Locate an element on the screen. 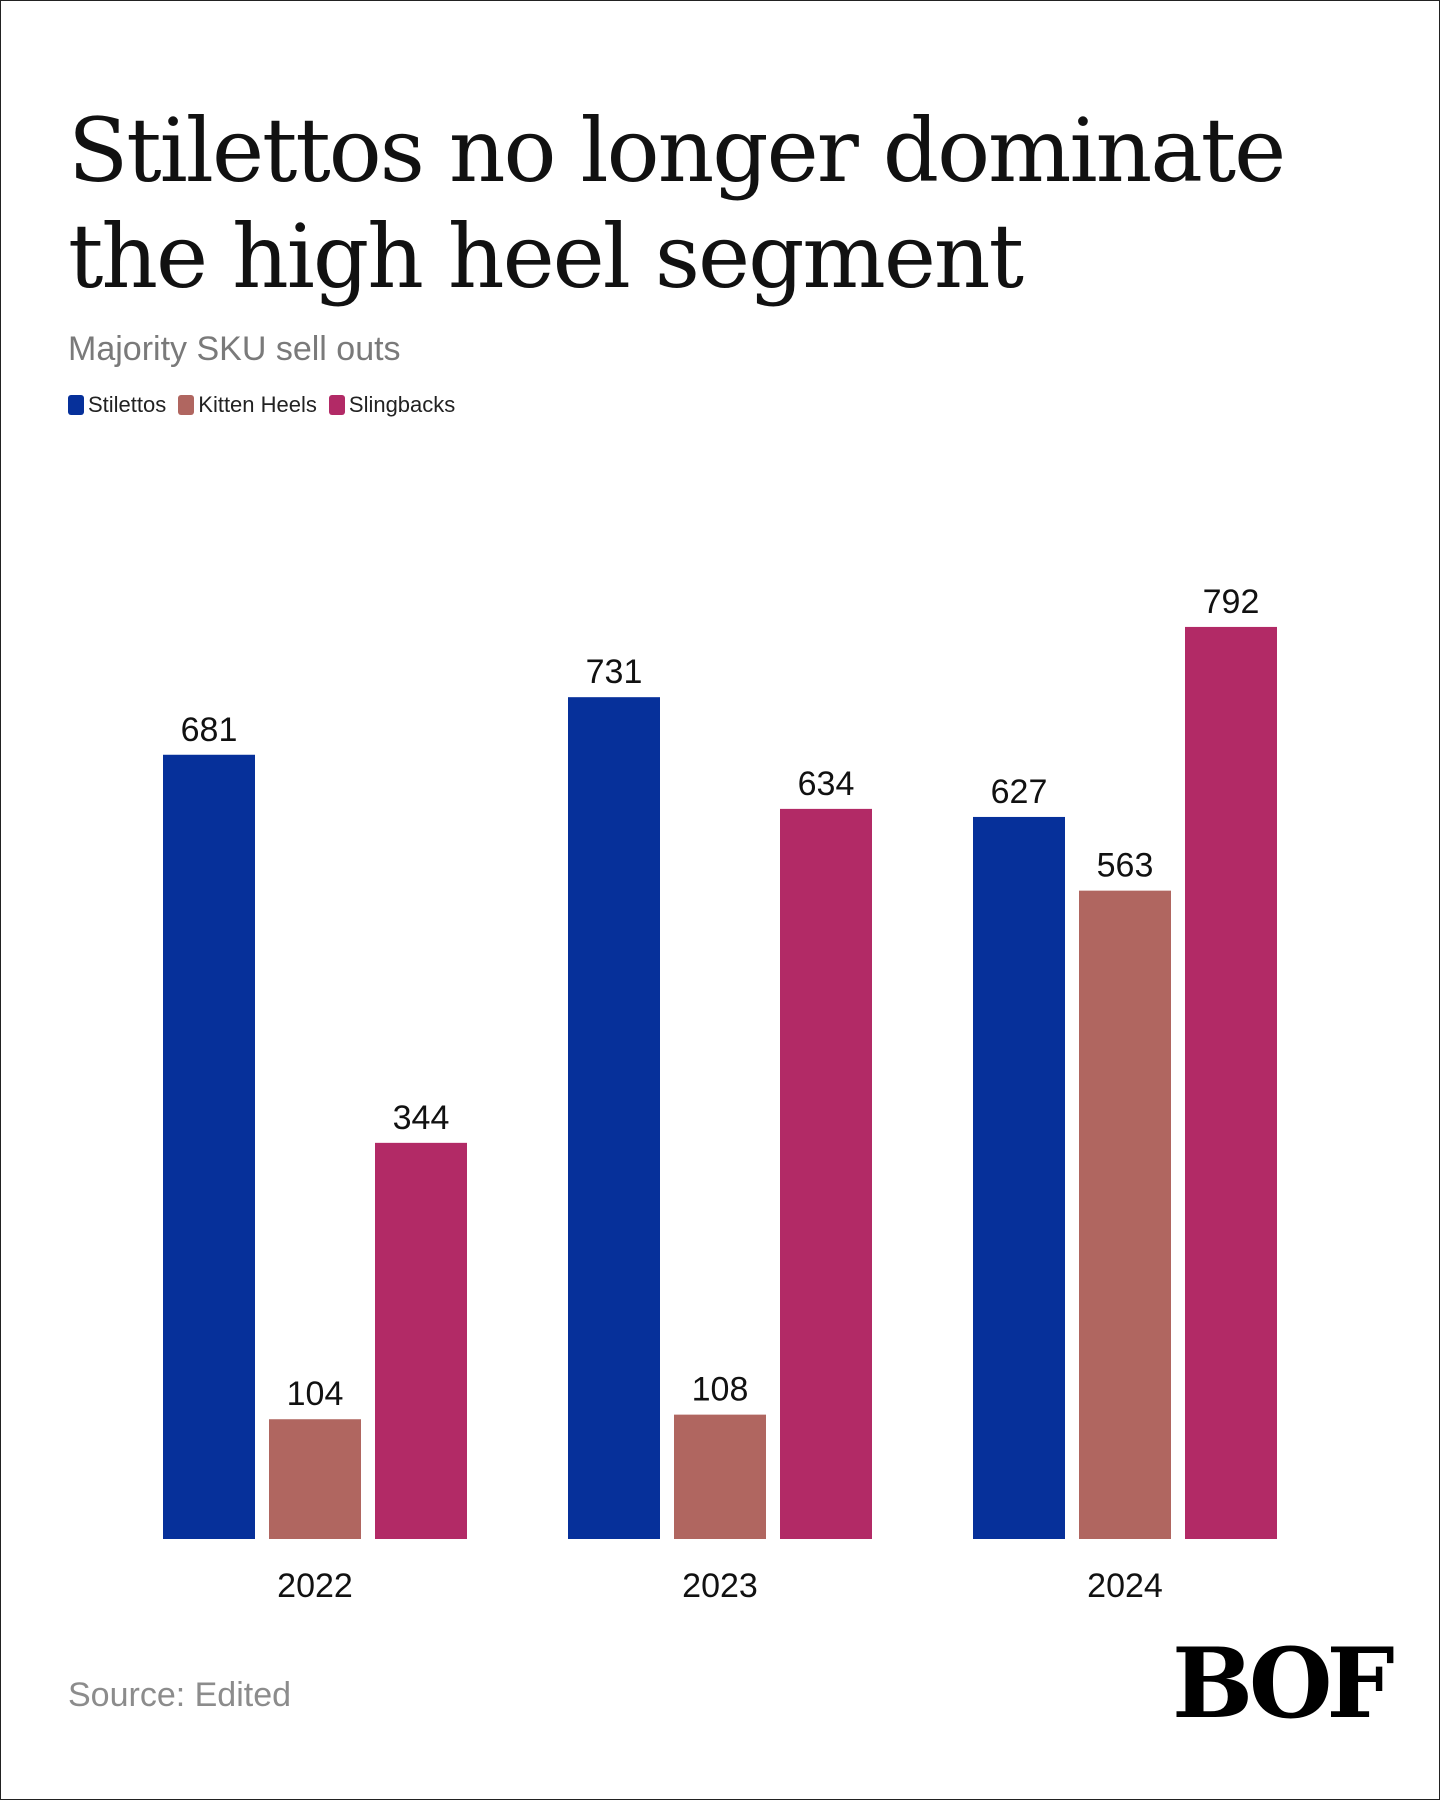 The image size is (1440, 1800). x-tick-label-2023: 2023 is located at coordinates (720, 1586).